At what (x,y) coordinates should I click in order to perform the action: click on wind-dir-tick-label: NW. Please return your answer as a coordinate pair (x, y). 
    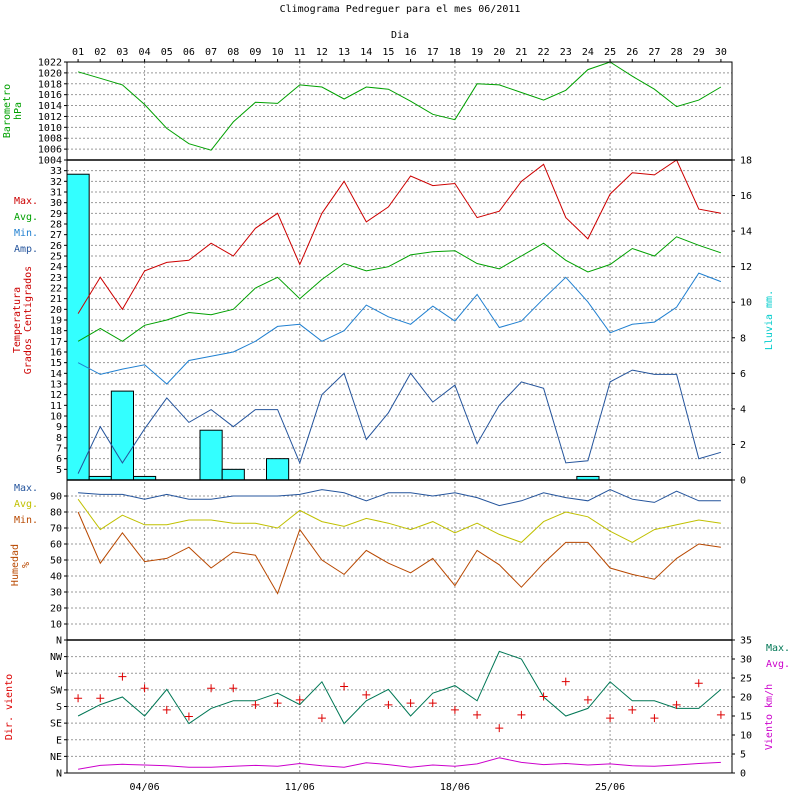
    Looking at the image, I should click on (56, 657).